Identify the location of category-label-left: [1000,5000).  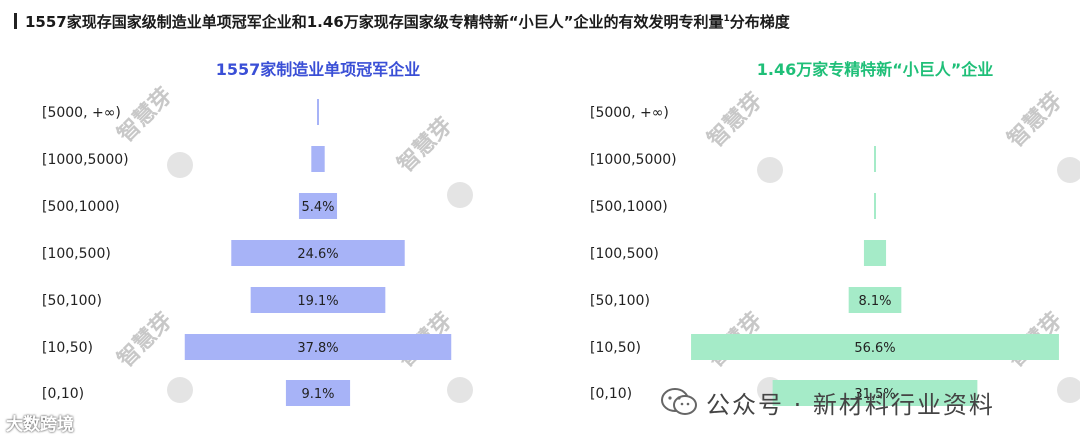
(85, 160).